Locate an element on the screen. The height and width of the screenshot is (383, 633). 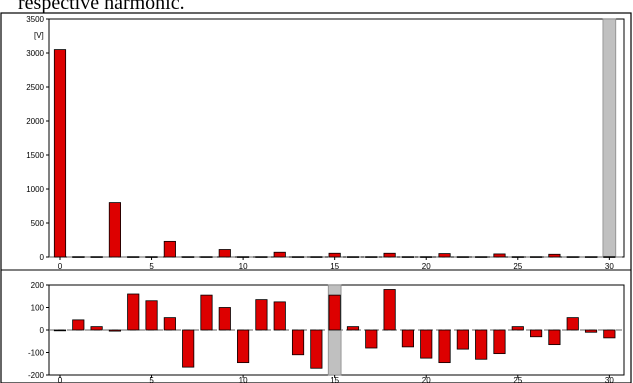
top-xtick-label: 15 is located at coordinates (334, 266).